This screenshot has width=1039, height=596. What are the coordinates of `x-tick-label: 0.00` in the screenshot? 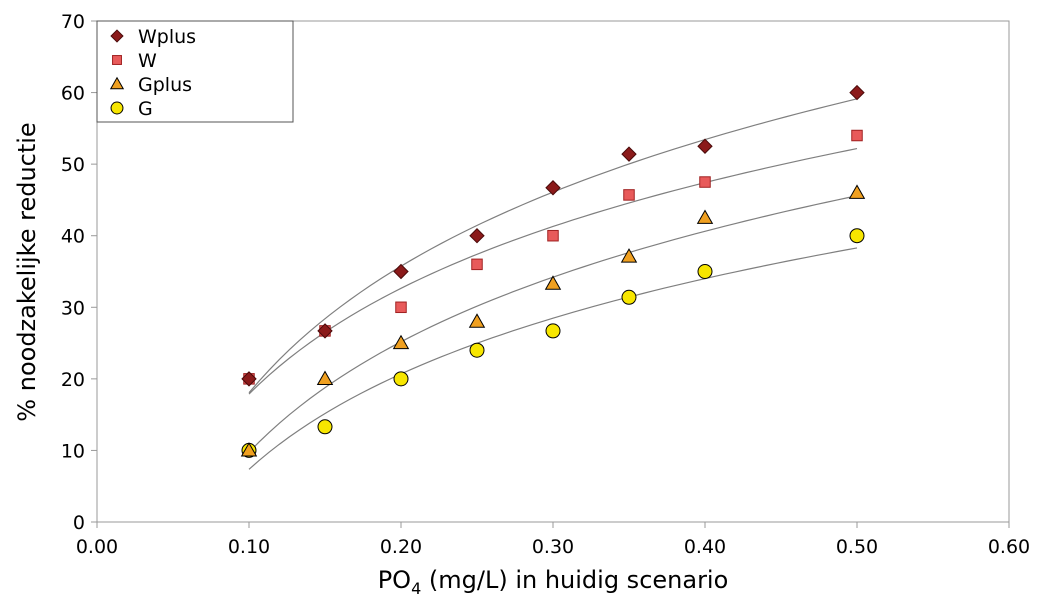 It's located at (97, 547).